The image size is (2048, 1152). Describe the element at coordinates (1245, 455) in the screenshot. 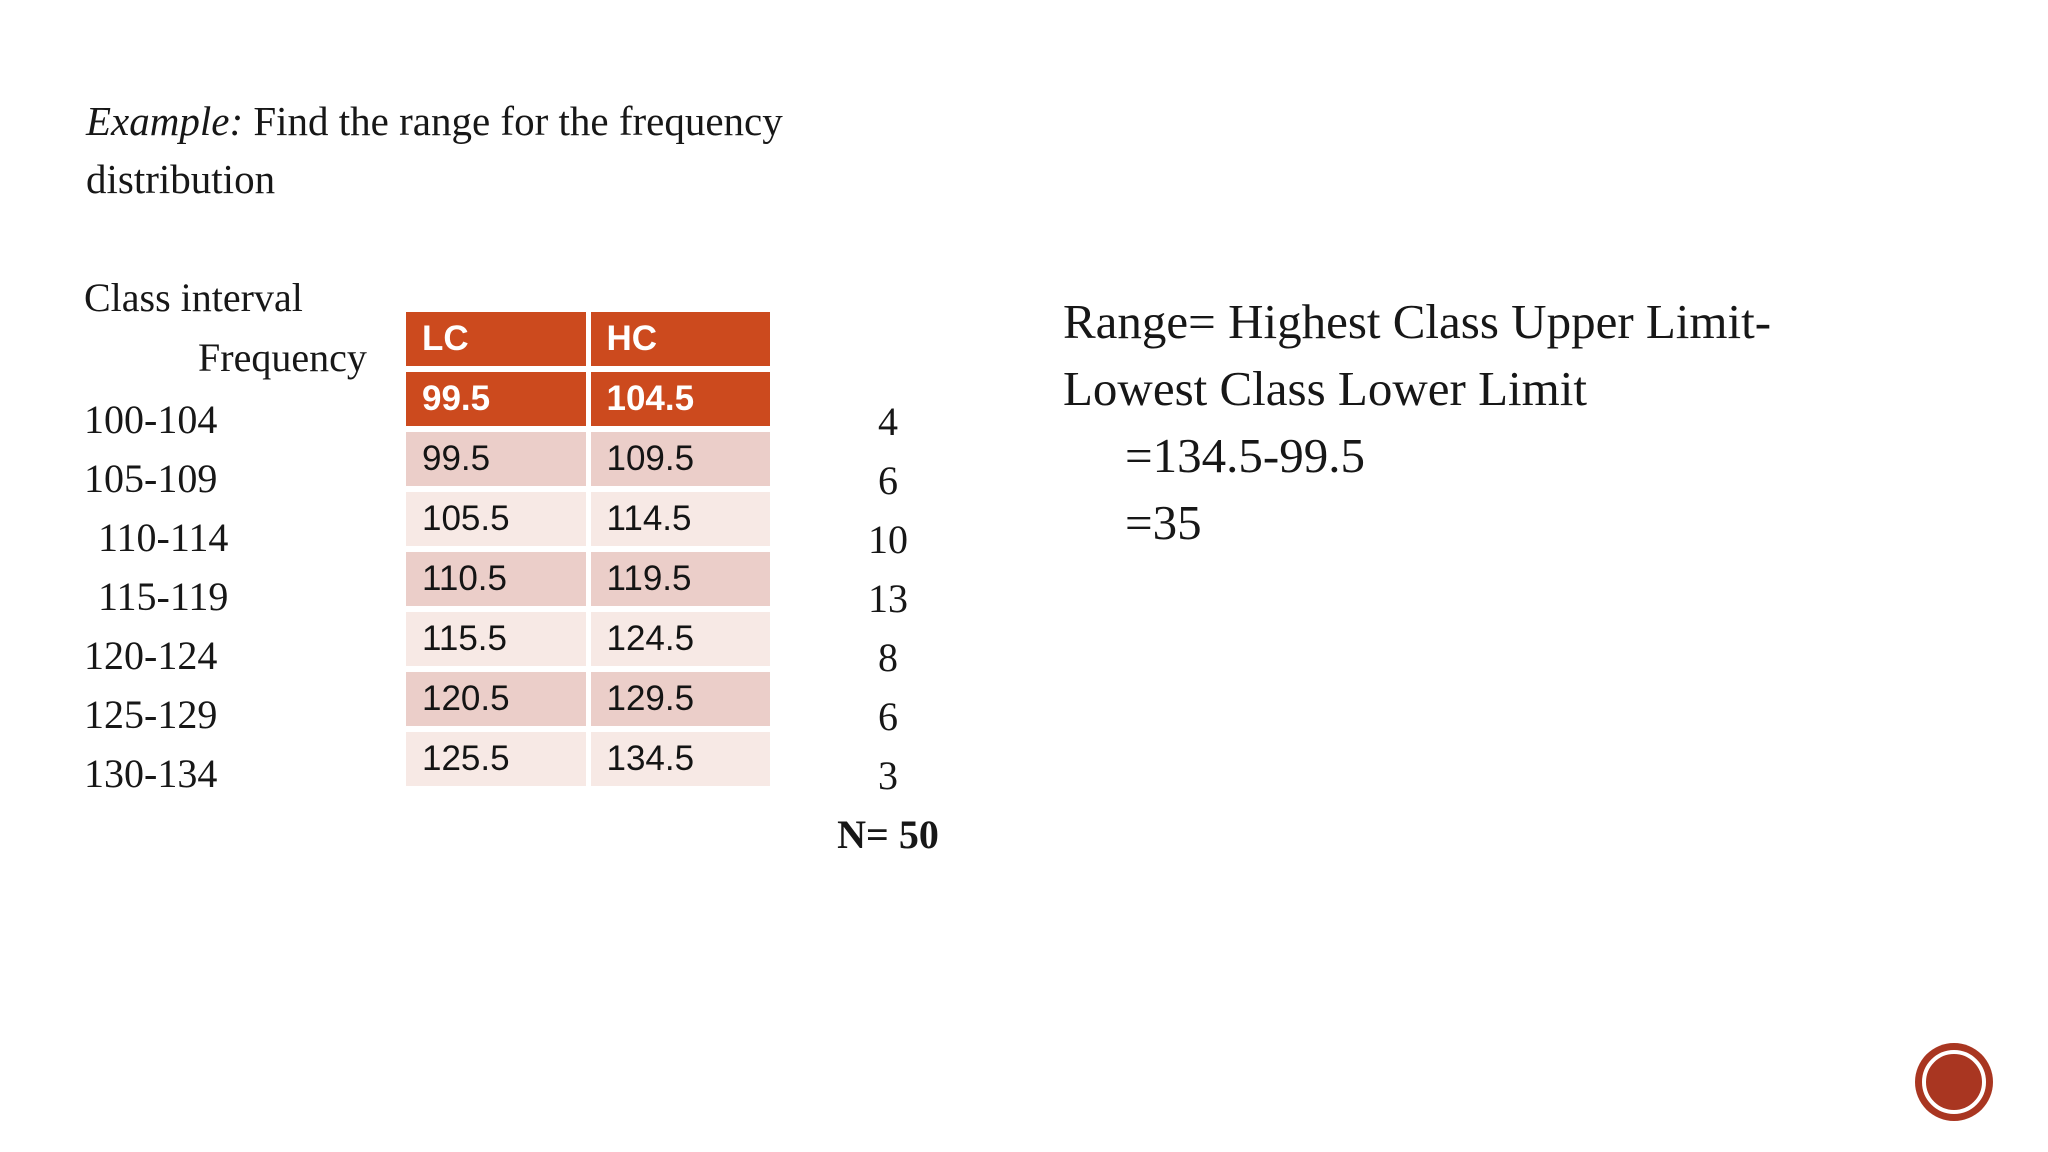

I see `range-substitution: =134.5-99.5` at that location.